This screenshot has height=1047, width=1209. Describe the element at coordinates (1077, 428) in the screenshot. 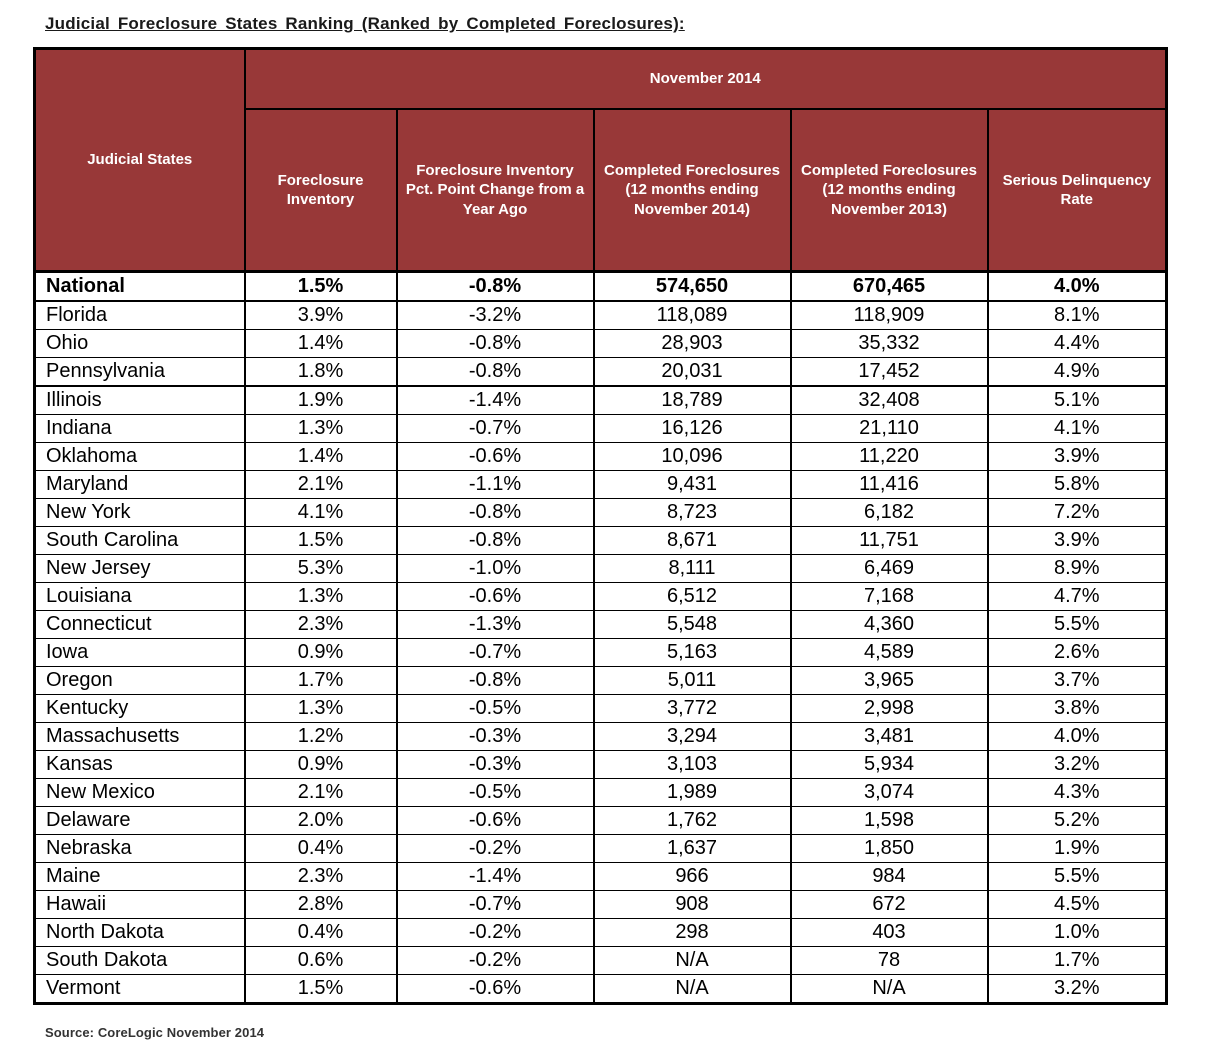

I see `value-cell: 4.1%` at that location.